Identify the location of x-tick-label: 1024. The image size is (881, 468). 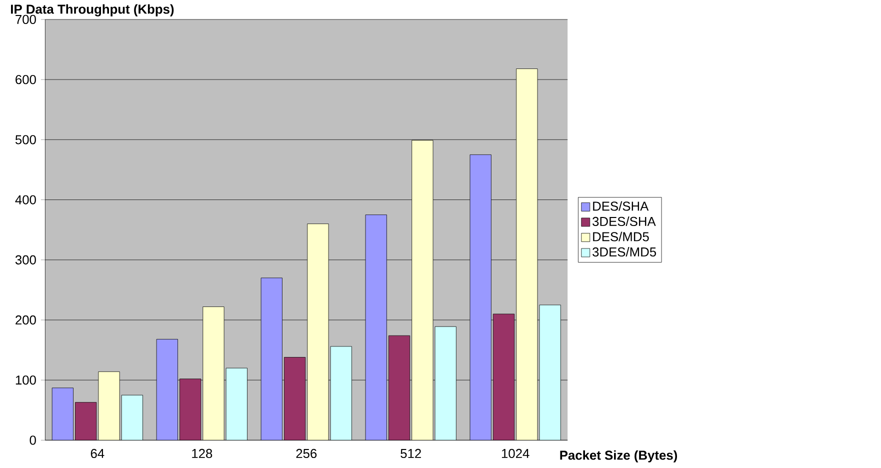
(516, 453).